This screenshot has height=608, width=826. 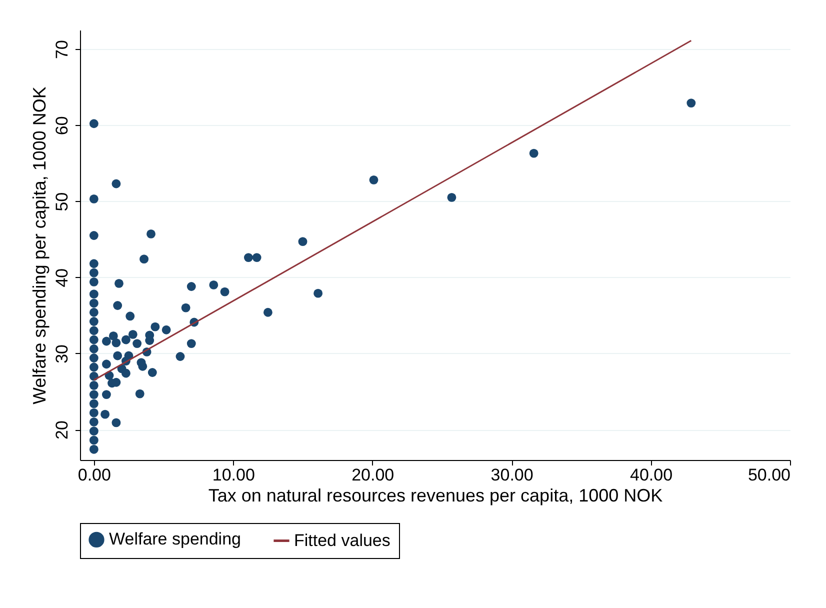 I want to click on y-tick-label: 20, so click(x=62, y=430).